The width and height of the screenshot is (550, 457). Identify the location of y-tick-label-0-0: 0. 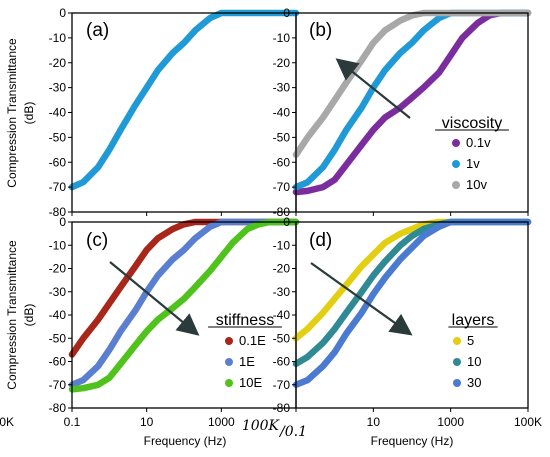
(62, 13).